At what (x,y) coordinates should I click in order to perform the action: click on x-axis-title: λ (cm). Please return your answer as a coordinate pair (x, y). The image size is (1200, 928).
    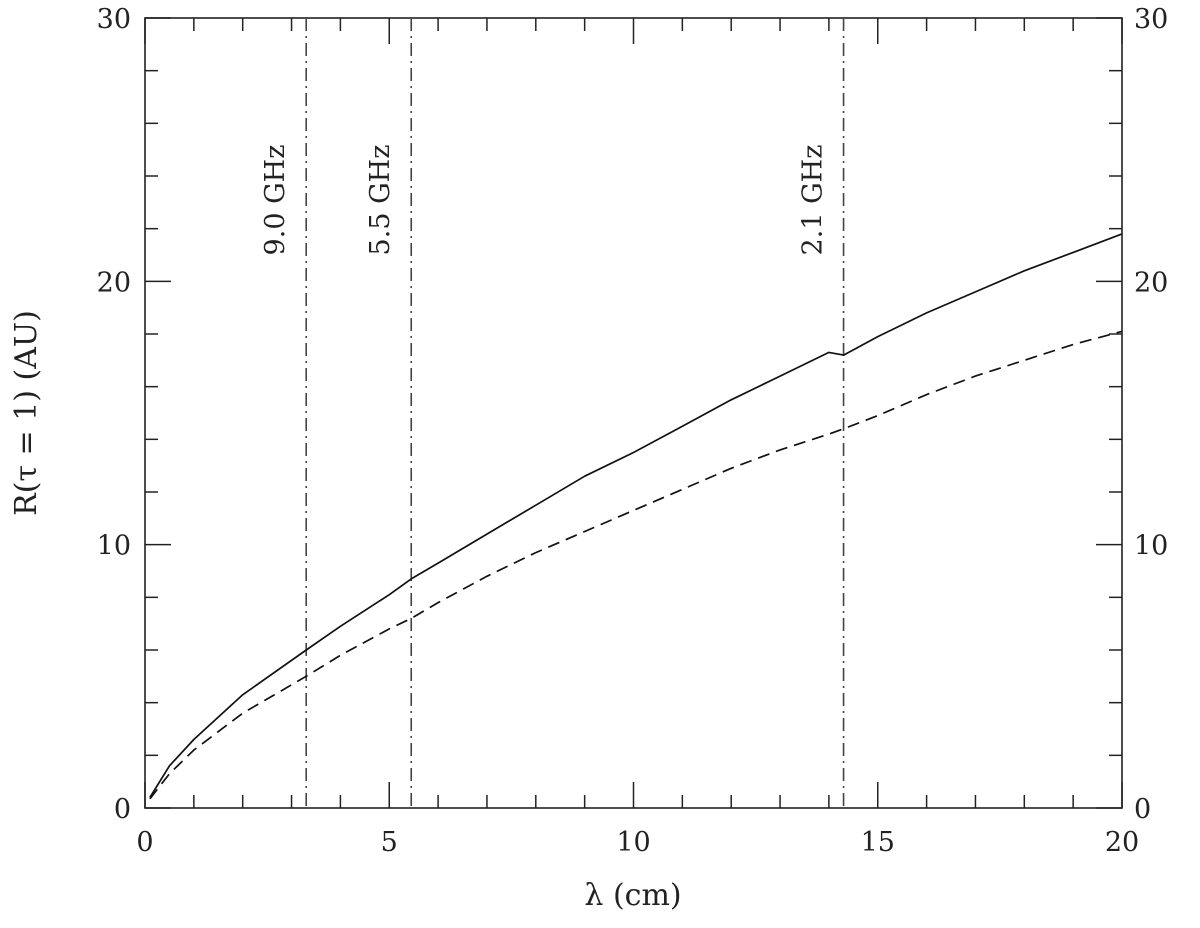
    Looking at the image, I should click on (632, 895).